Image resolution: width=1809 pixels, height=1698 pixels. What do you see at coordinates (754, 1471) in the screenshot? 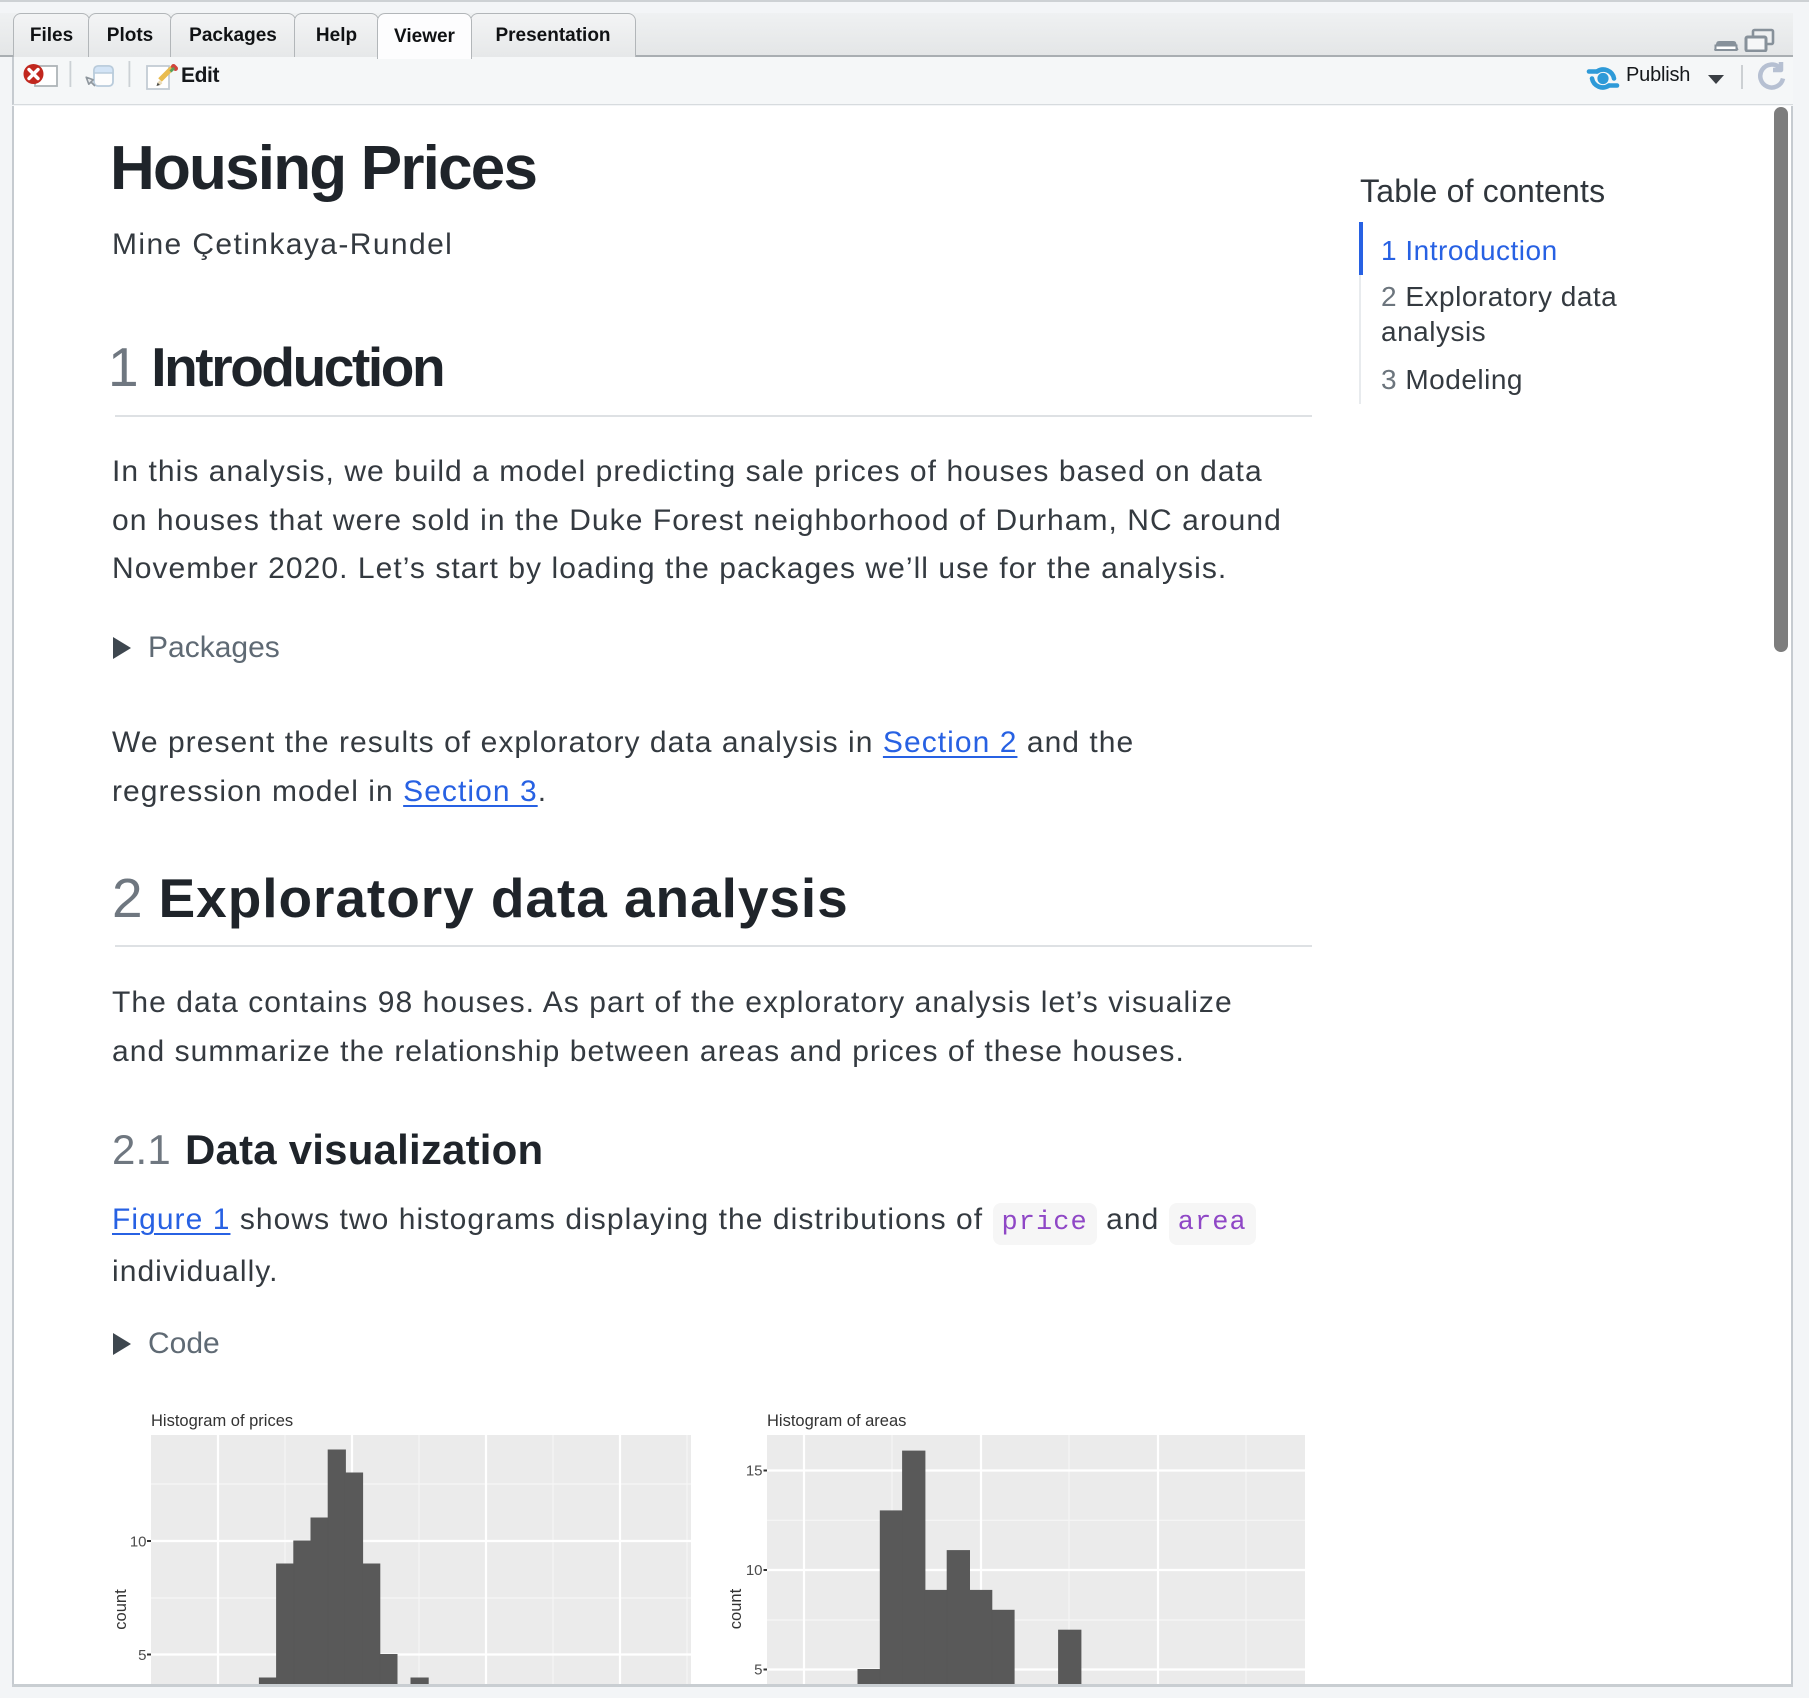
I see `svg-text: 15` at bounding box center [754, 1471].